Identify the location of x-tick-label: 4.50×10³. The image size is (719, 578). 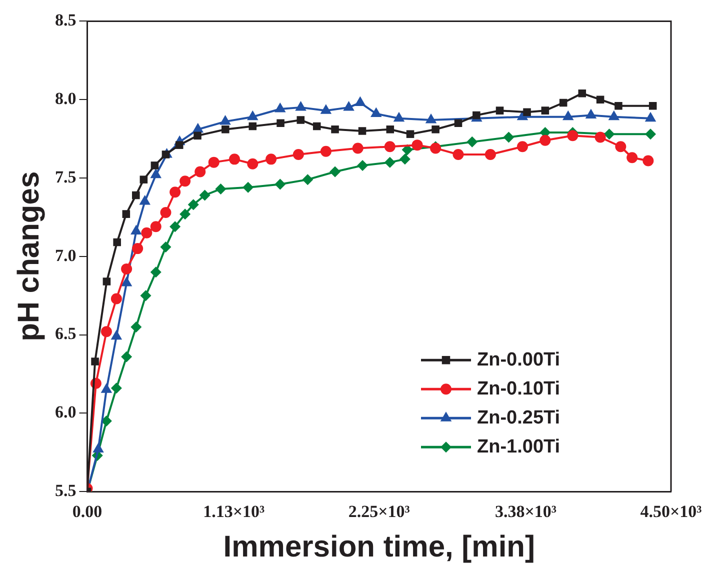
(671, 512).